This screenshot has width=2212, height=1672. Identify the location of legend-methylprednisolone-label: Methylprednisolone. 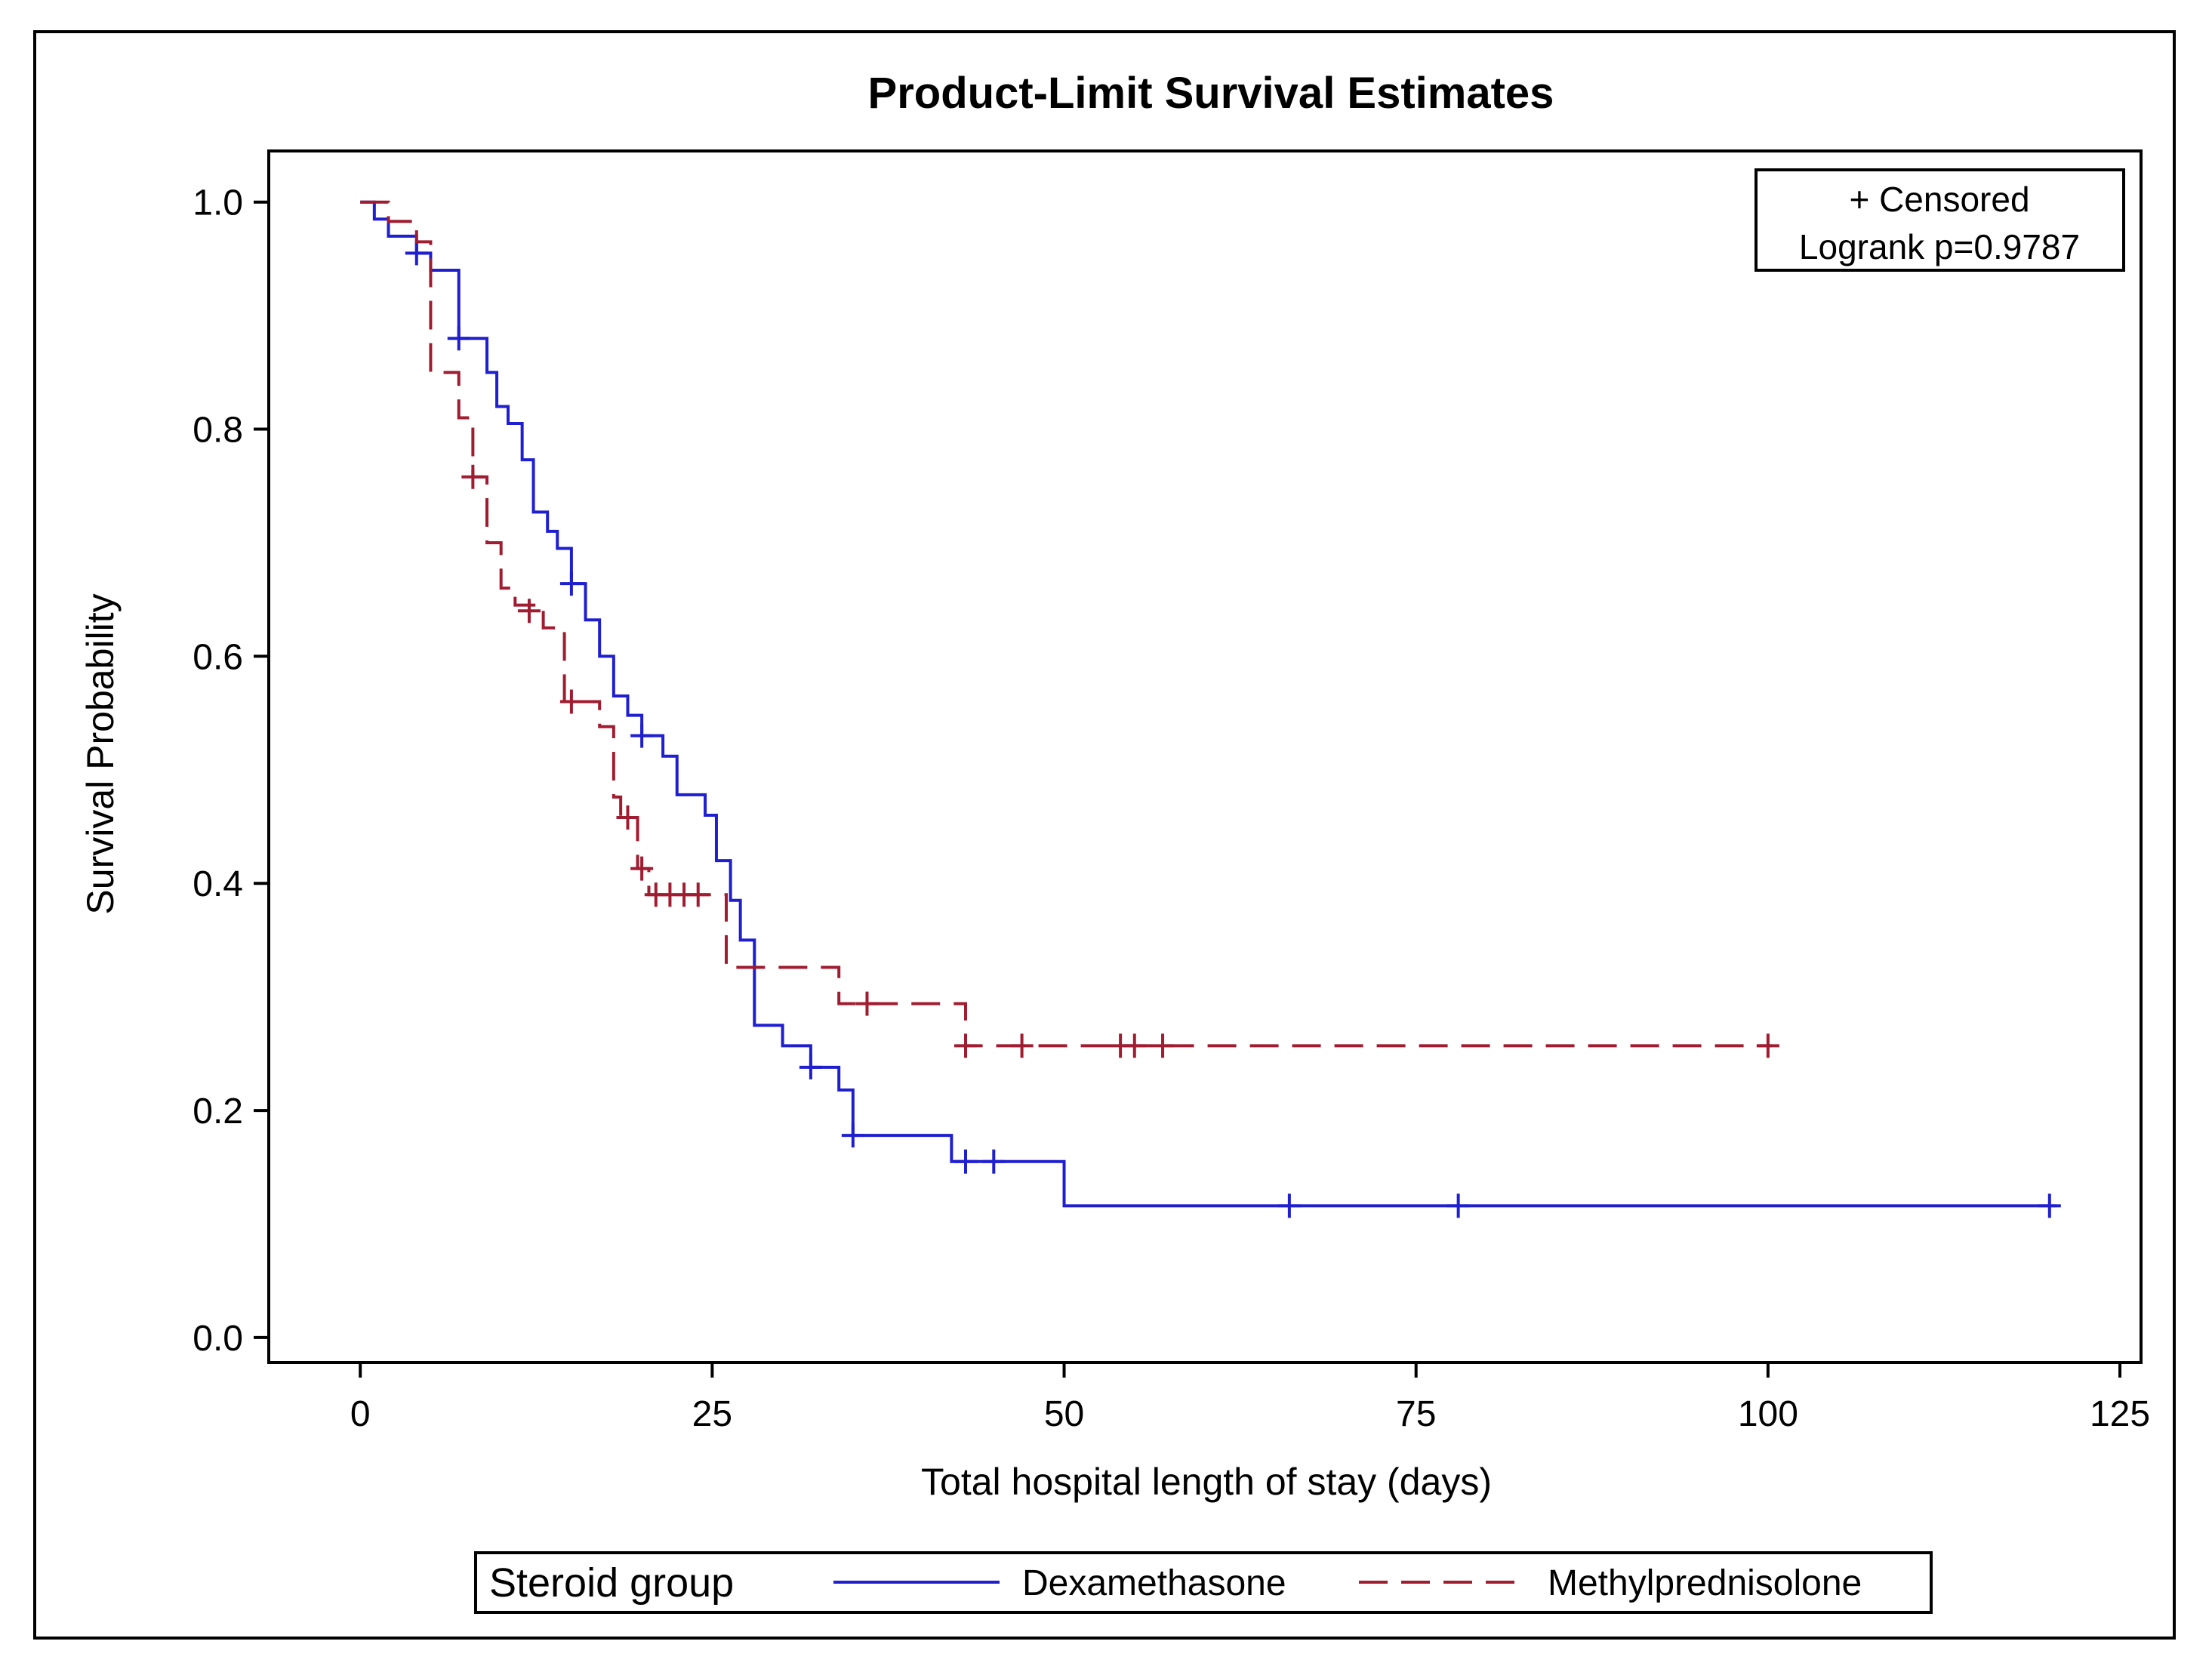
(1705, 1583).